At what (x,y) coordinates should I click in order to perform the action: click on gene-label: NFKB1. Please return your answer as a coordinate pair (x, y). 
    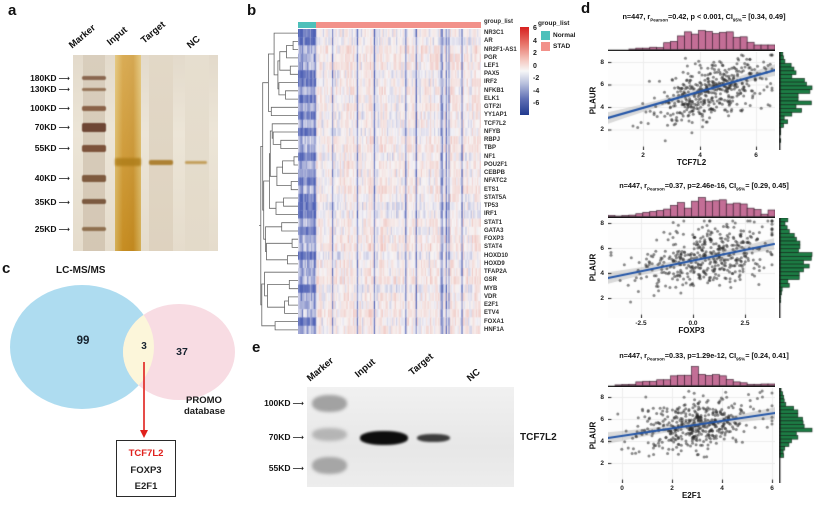
    Looking at the image, I should click on (494, 90).